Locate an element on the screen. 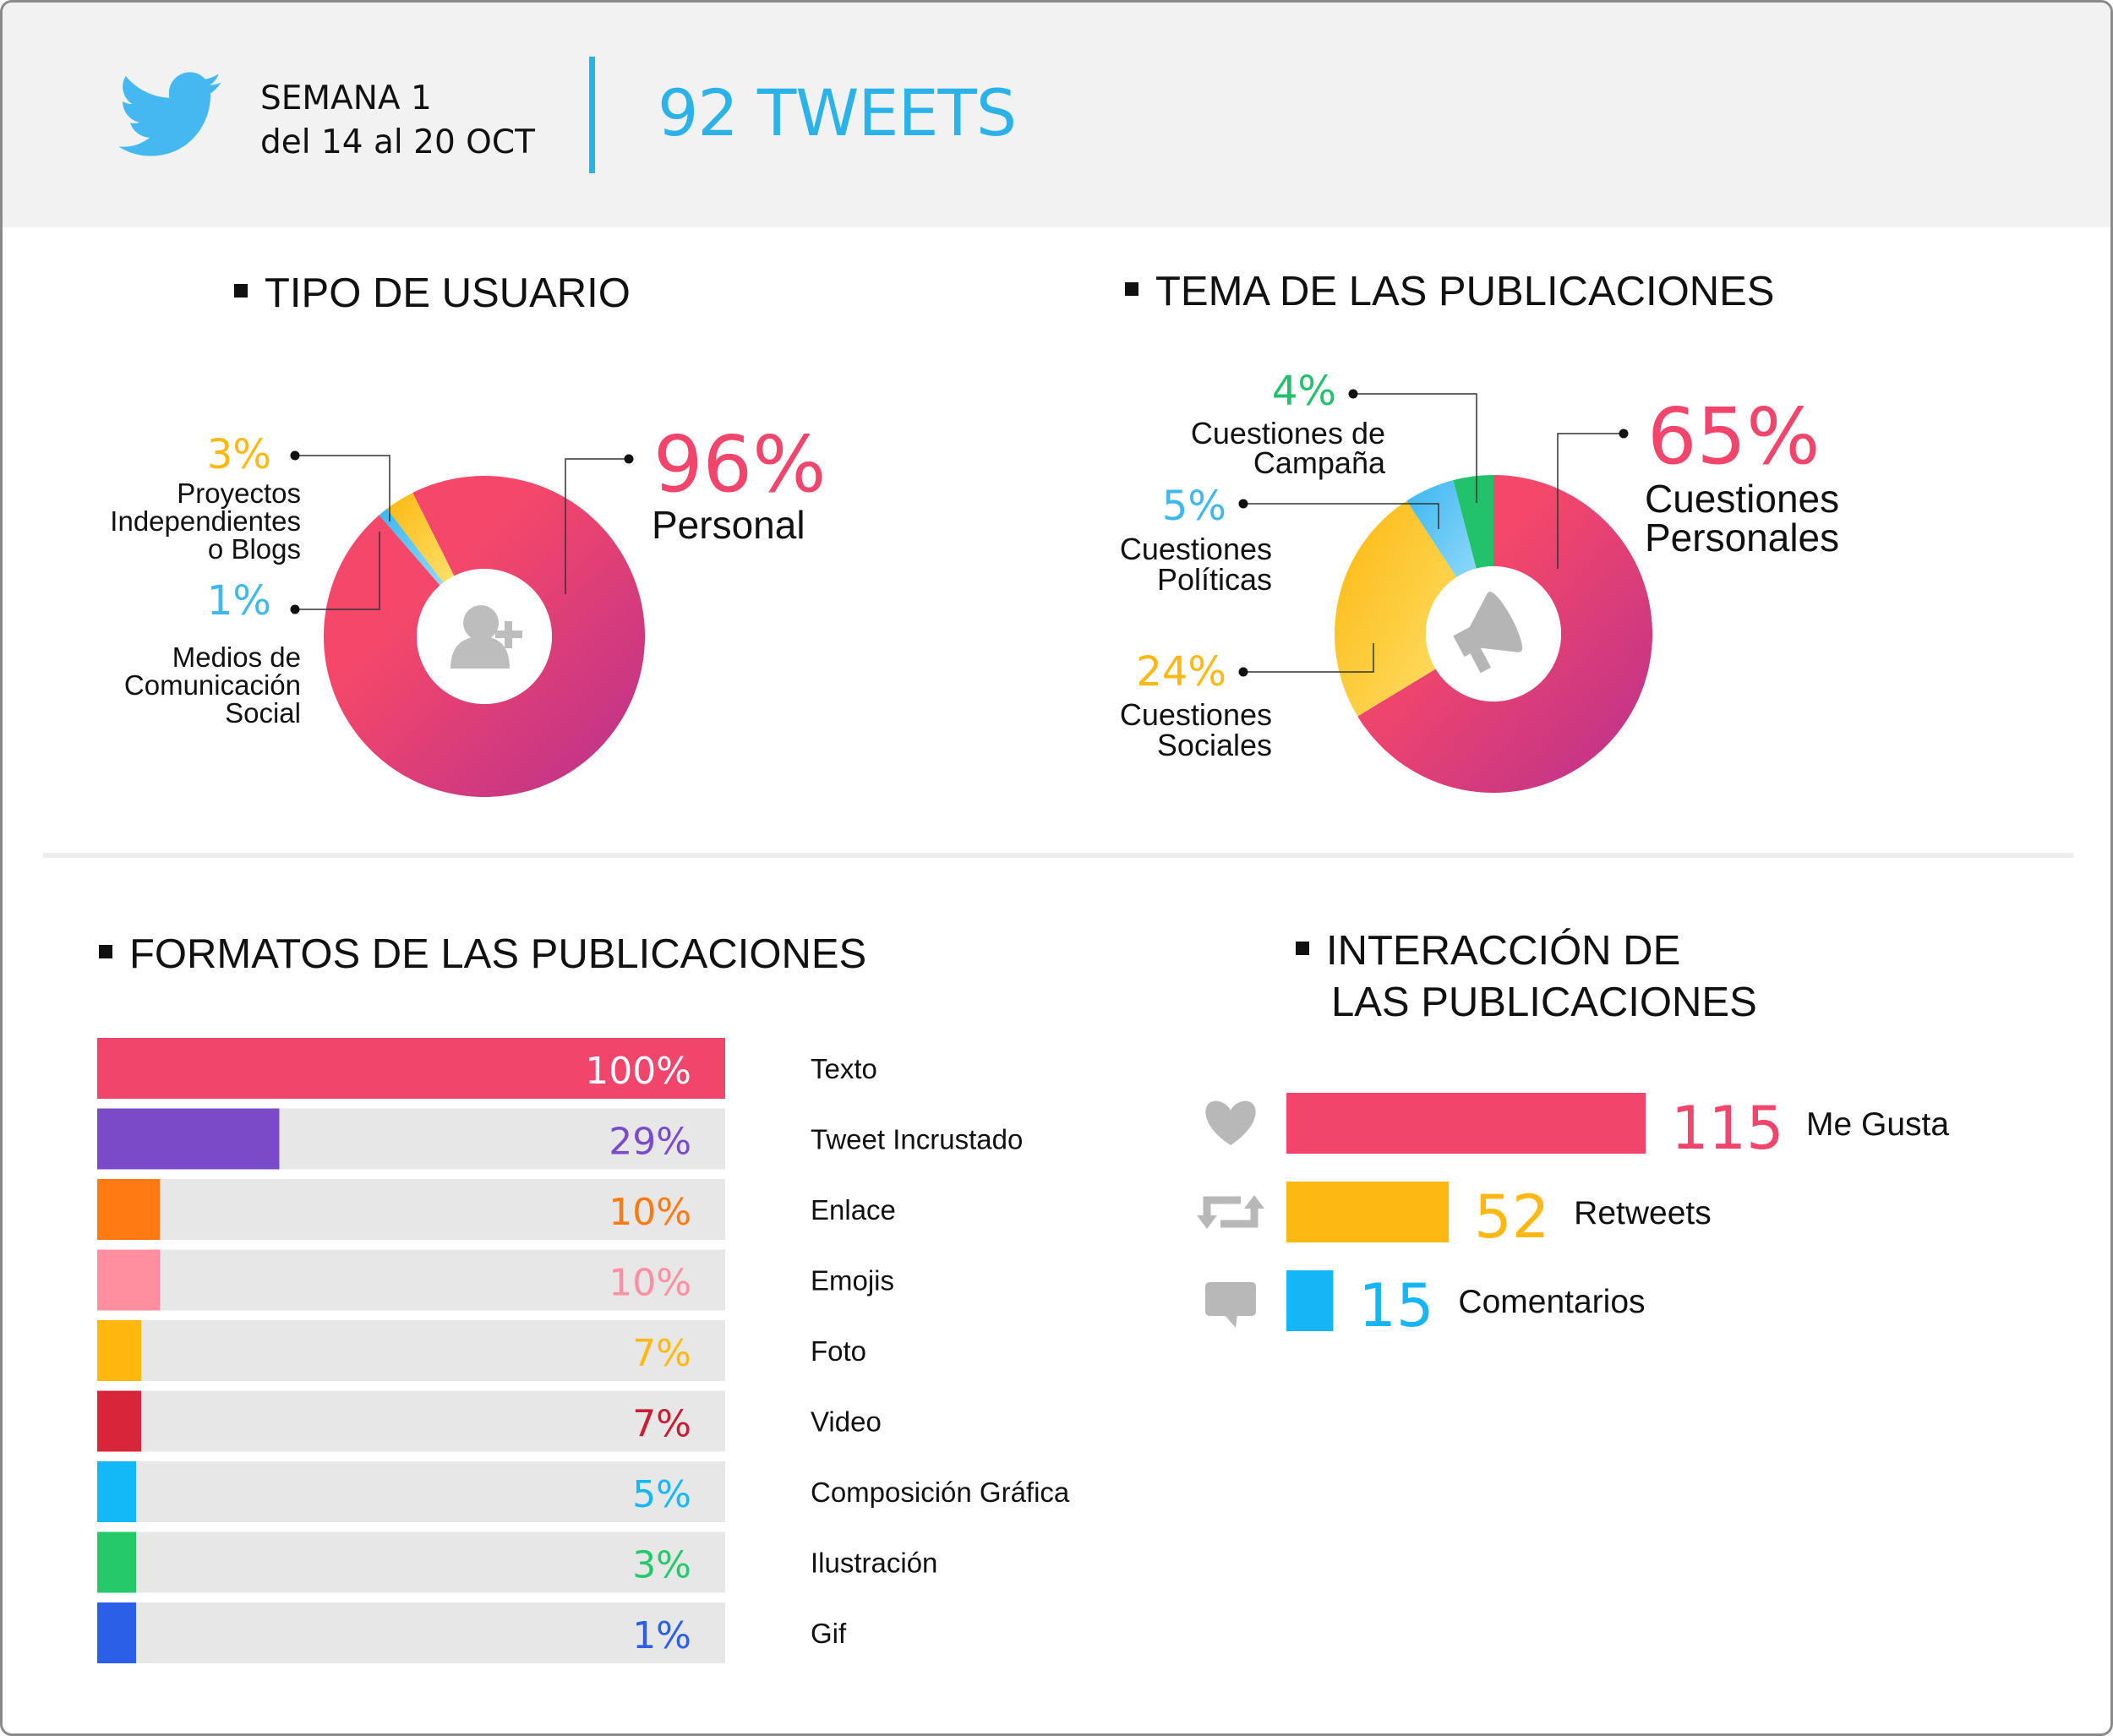  bar-label: Emojis is located at coordinates (852, 1281).